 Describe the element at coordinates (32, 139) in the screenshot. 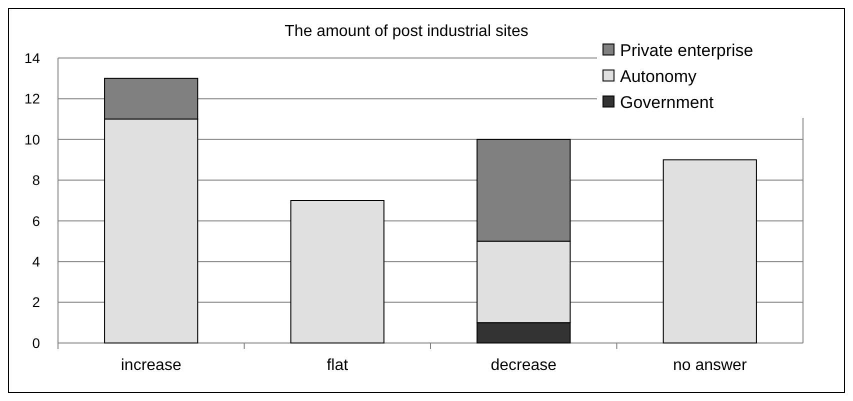

I see `y-tick-label: 10` at that location.